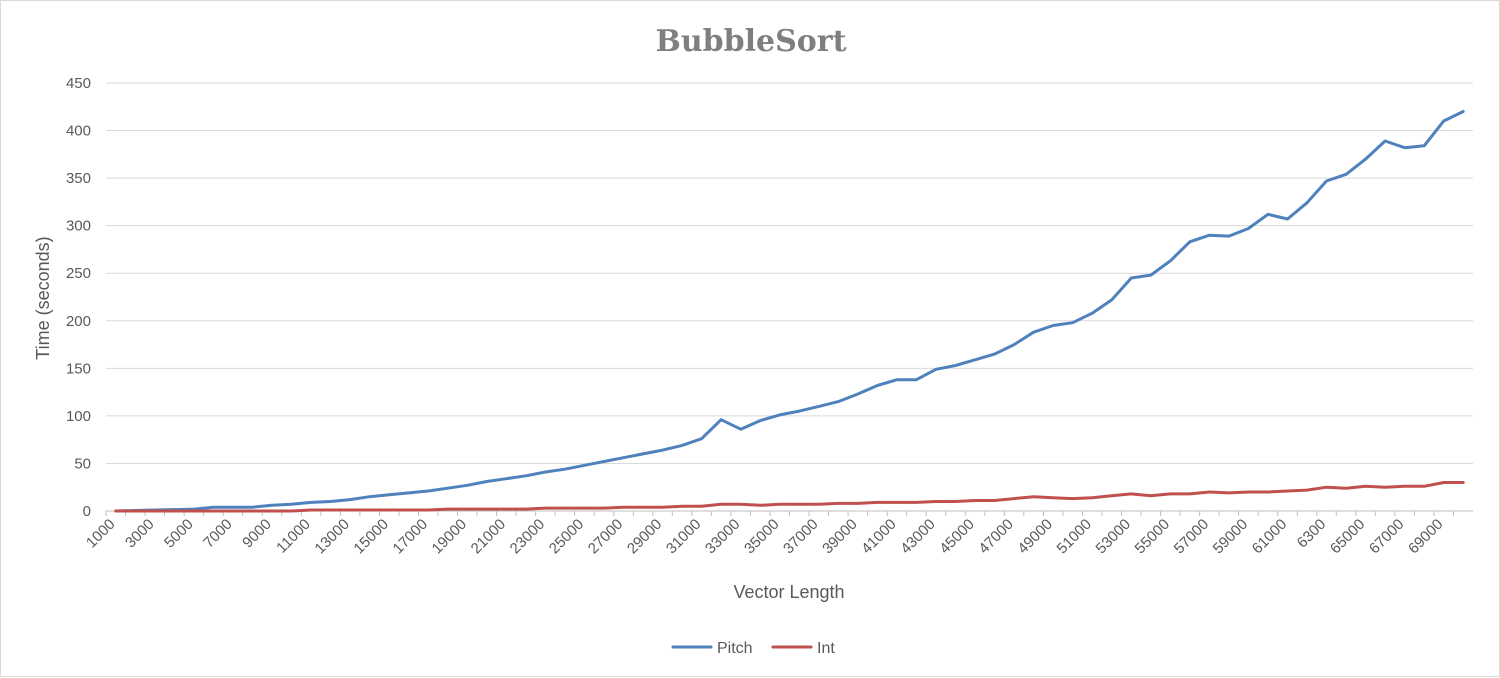 This screenshot has height=678, width=1500. I want to click on chart-title: BubbleSort, so click(751, 41).